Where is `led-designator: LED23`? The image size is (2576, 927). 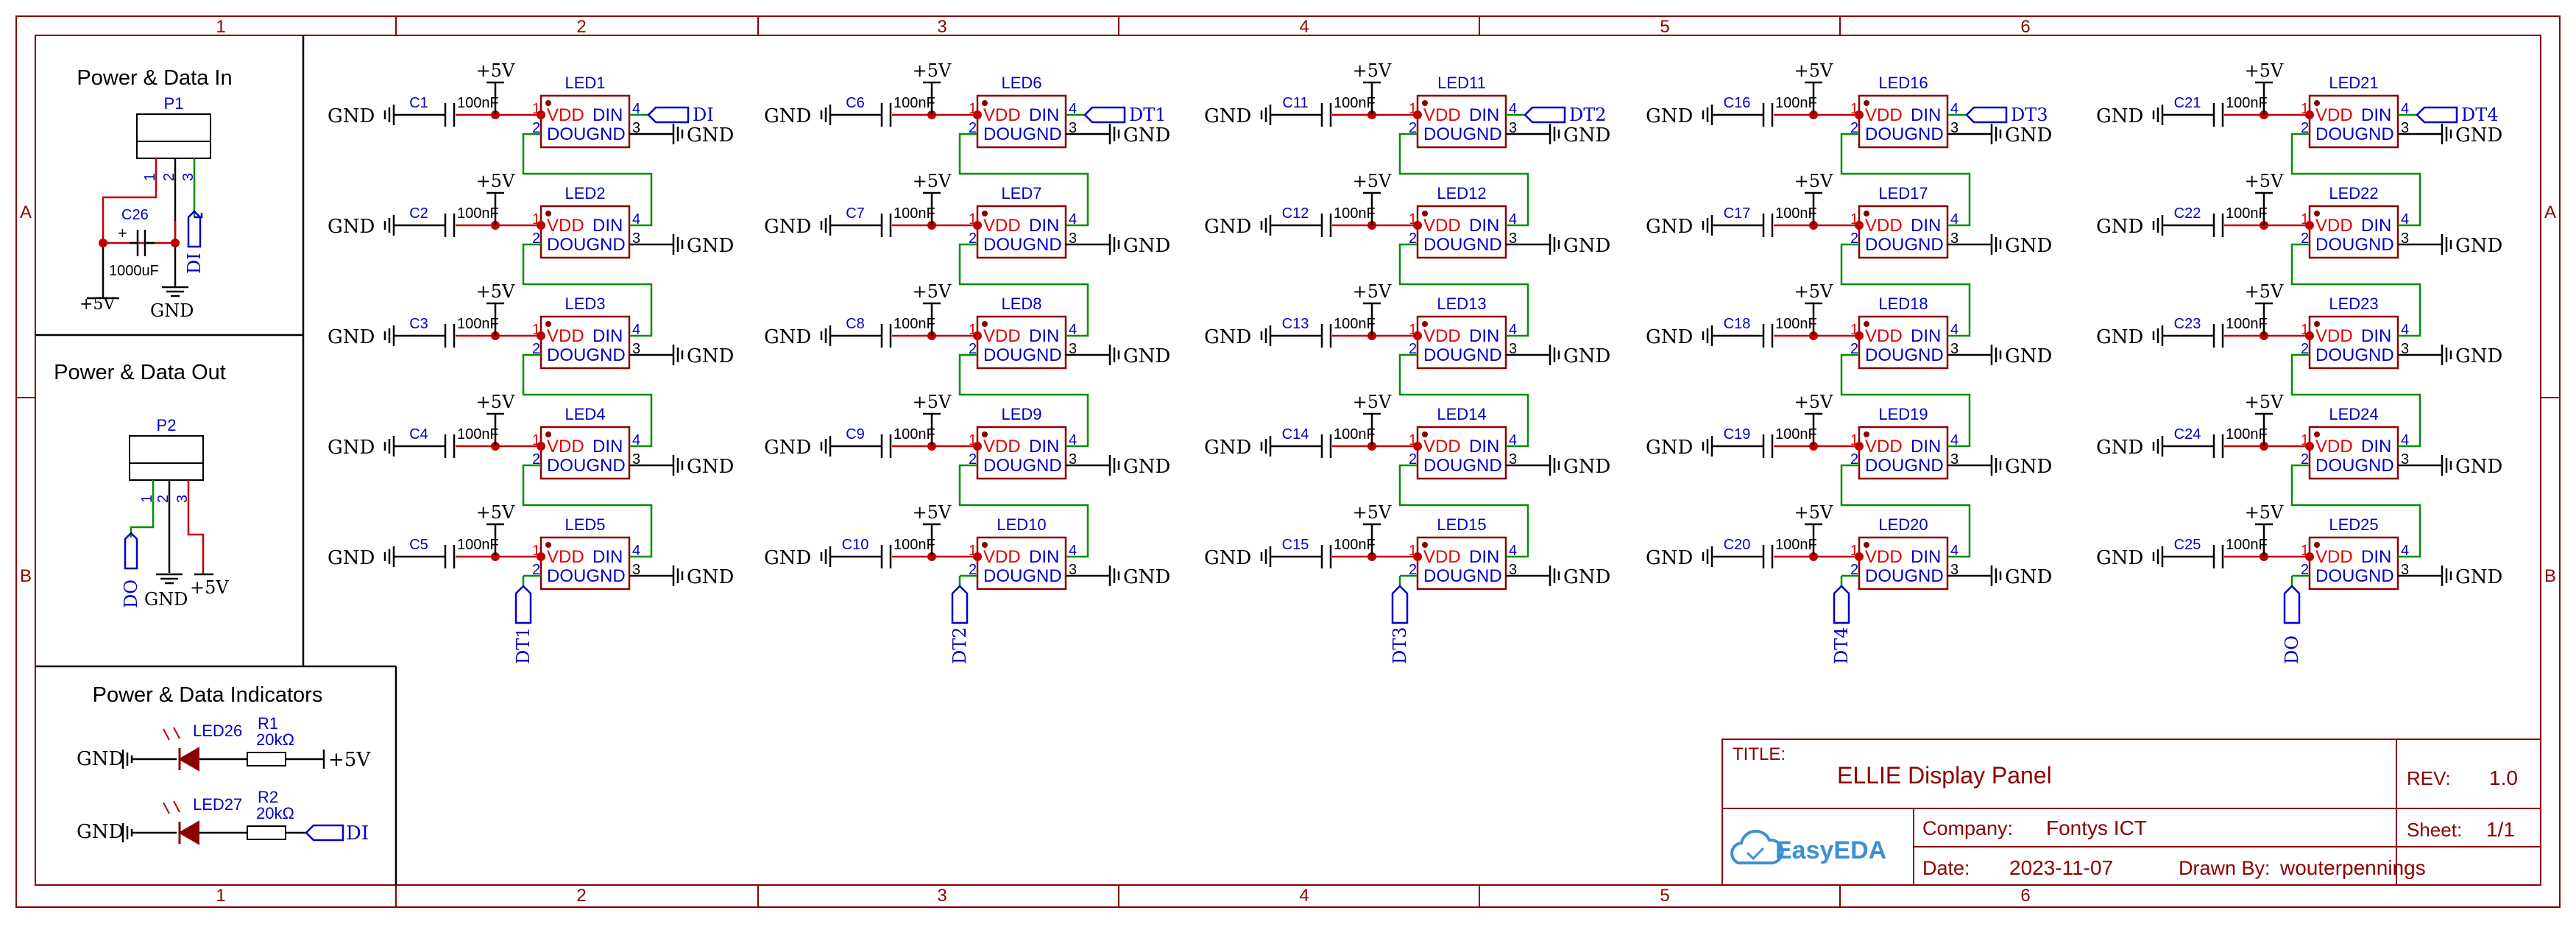 led-designator: LED23 is located at coordinates (2353, 304).